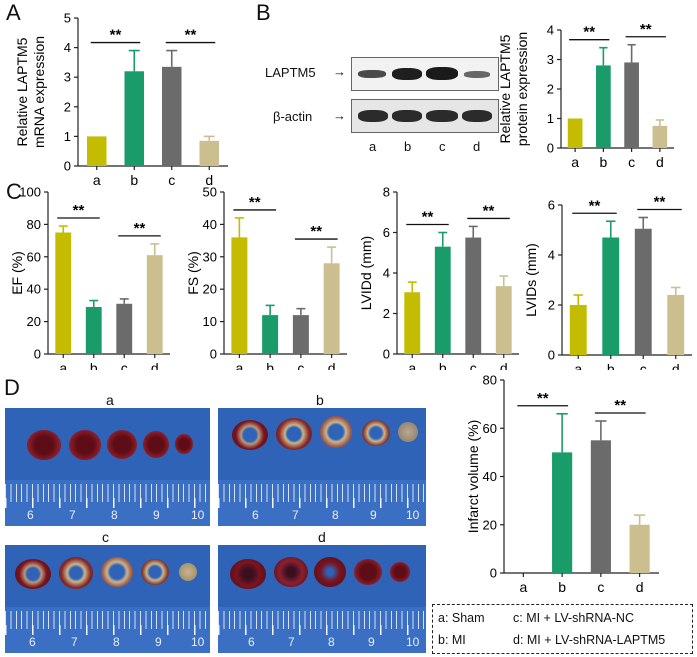 The image size is (697, 657). I want to click on chart-d-infarct: 0 20 40 60 80 Infarct volume (%) a b c d ** **, so click(562, 484).